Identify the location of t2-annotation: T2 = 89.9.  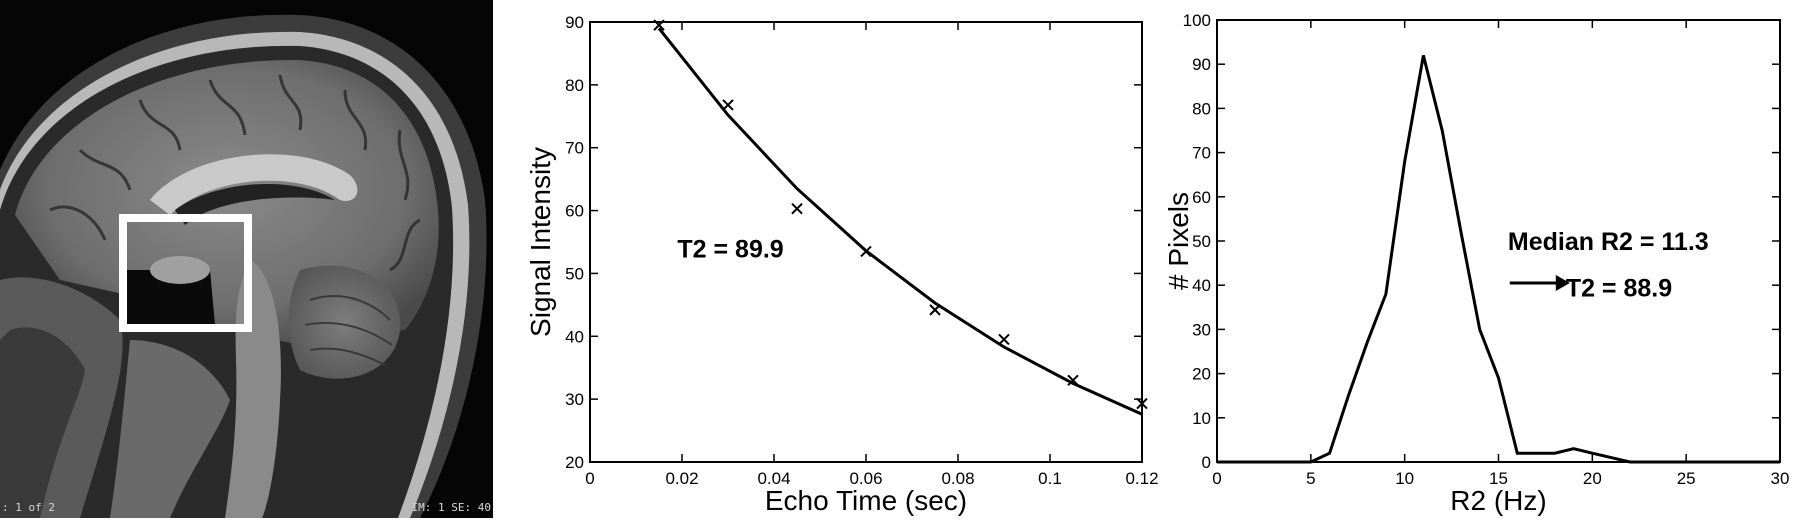
(730, 250).